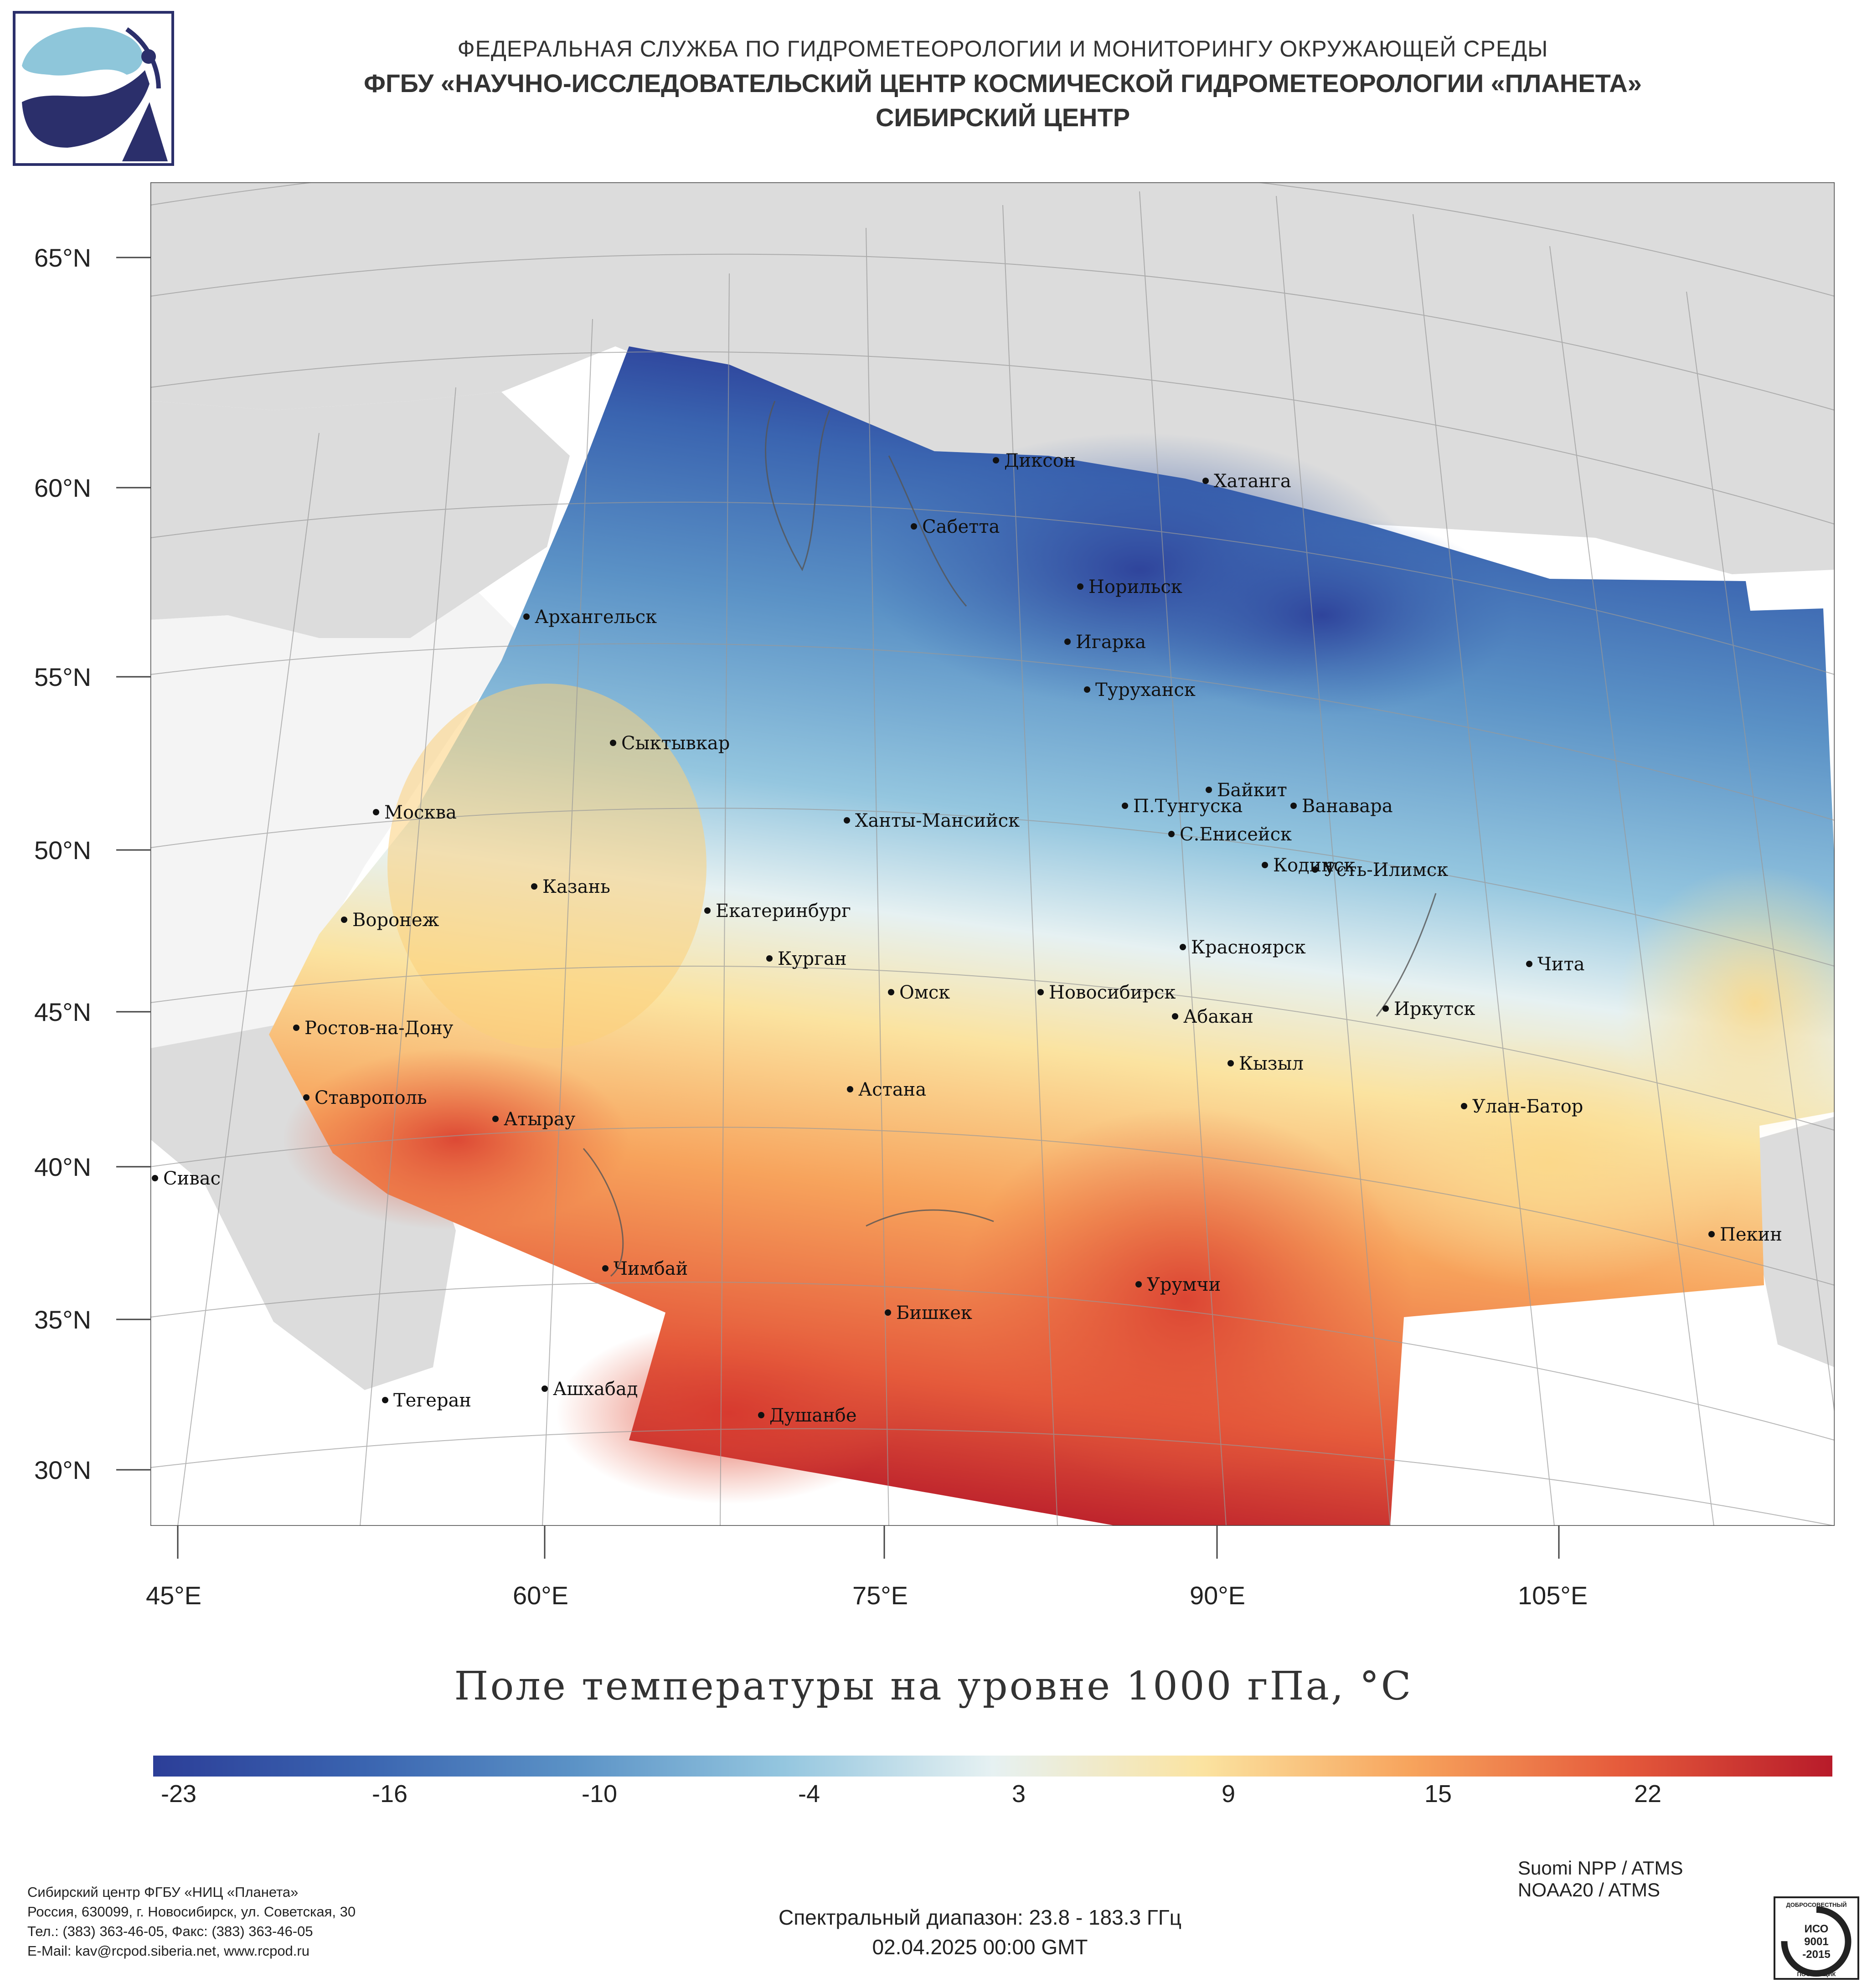 Image resolution: width=1867 pixels, height=1988 pixels. Describe the element at coordinates (576, 887) in the screenshot. I see `city-label: Казань` at that location.